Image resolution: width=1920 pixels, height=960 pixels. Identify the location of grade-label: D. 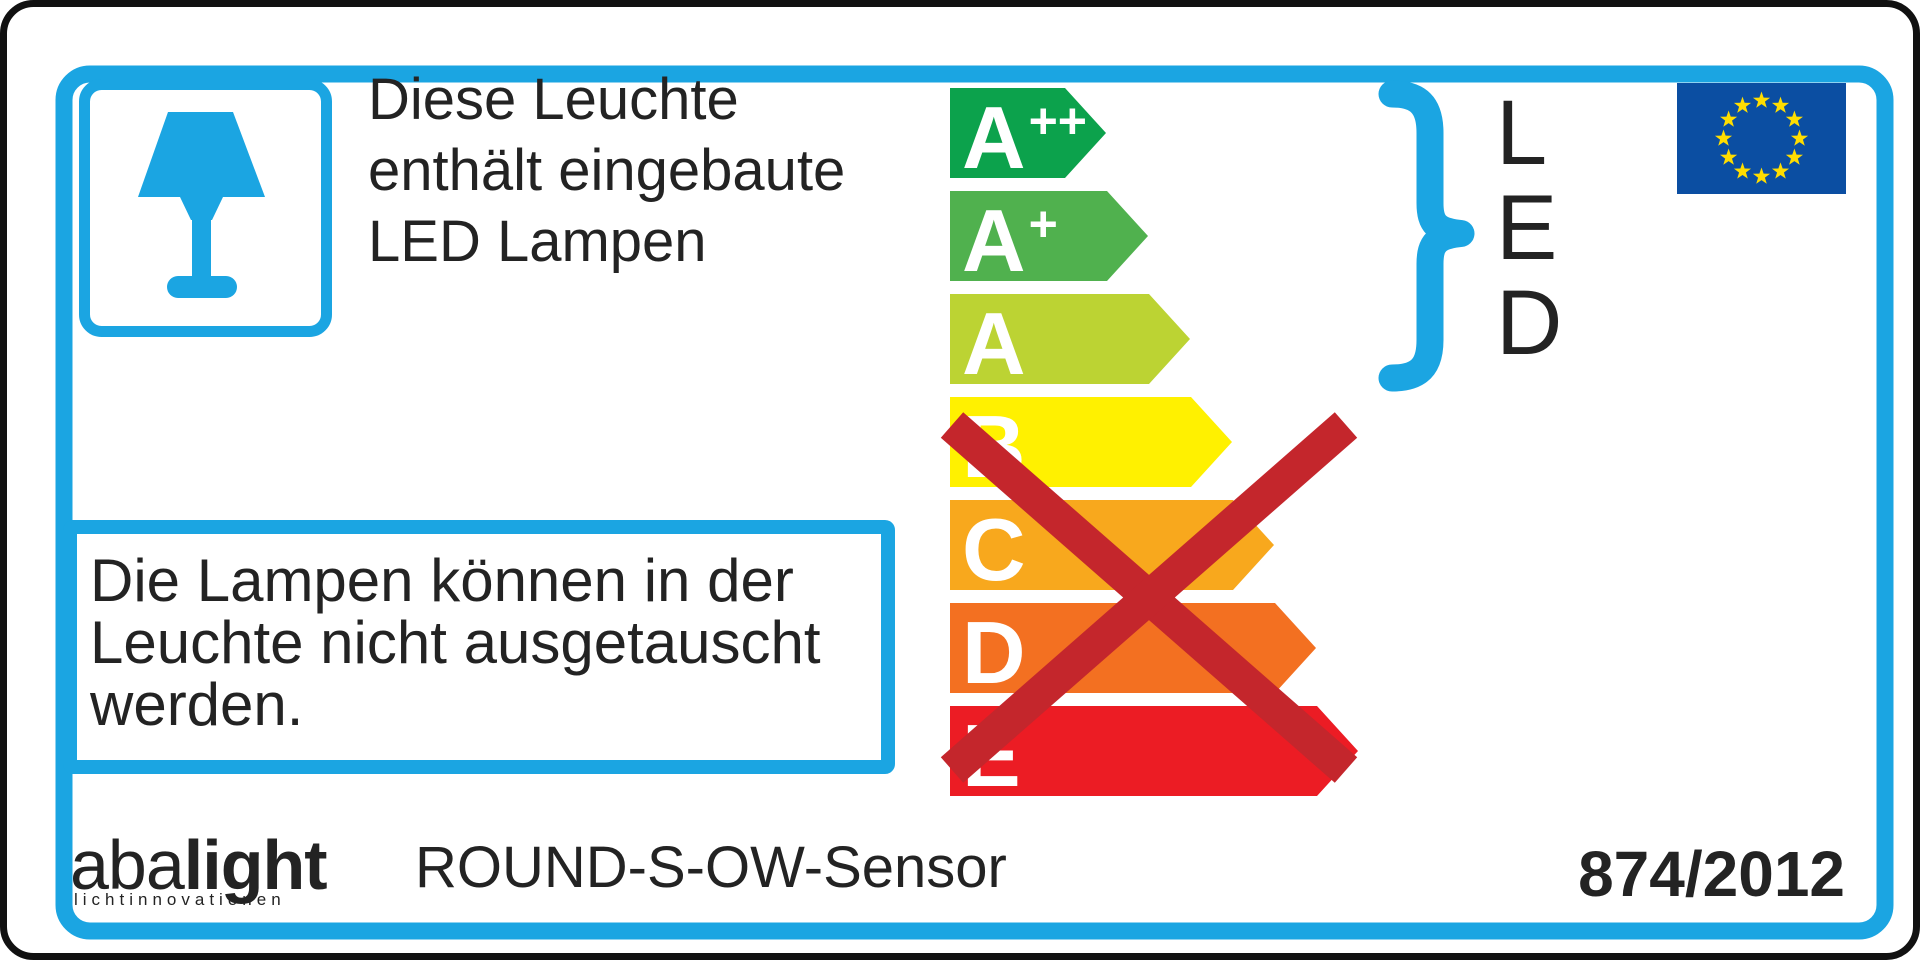
(994, 652).